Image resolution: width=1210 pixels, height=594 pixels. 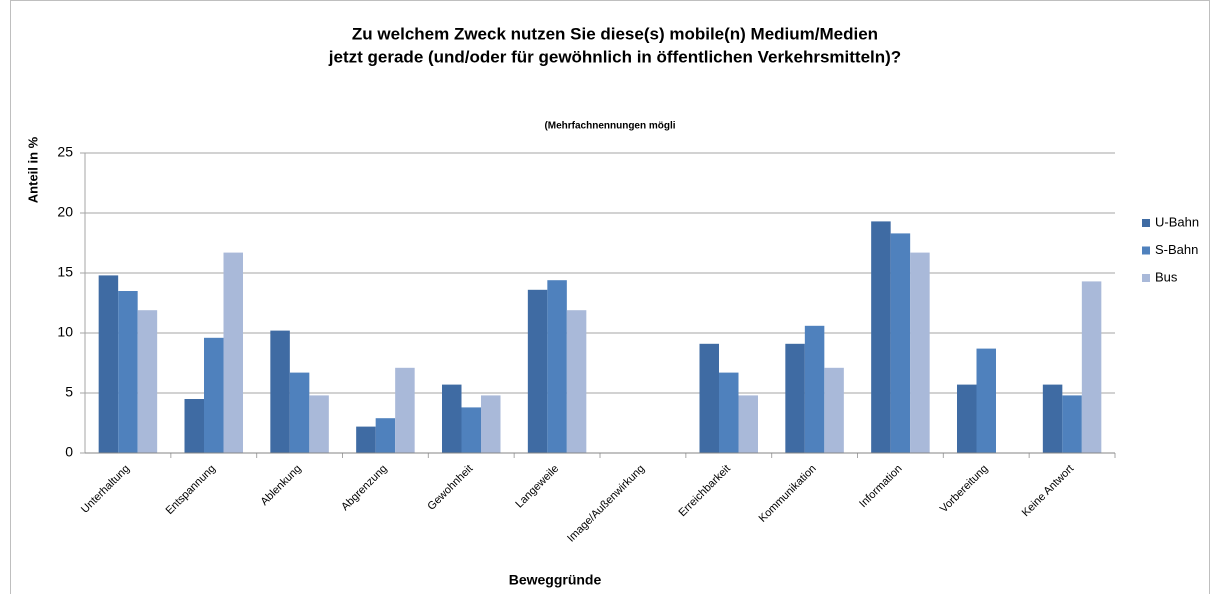 What do you see at coordinates (105, 489) in the screenshot?
I see `x-tick-label: Unterhaltung` at bounding box center [105, 489].